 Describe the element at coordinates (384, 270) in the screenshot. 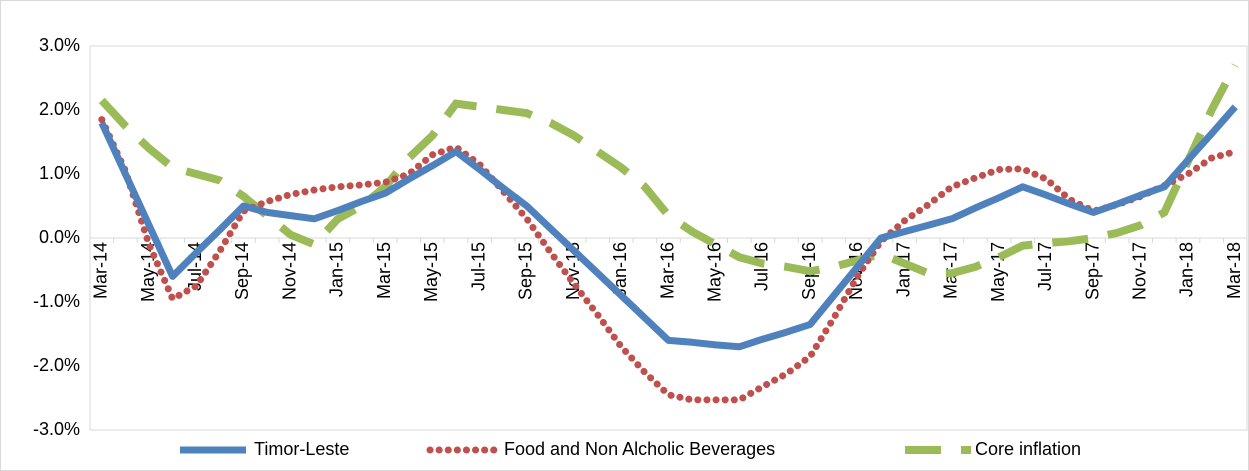

I see `x-tick-label: Mar-15` at that location.